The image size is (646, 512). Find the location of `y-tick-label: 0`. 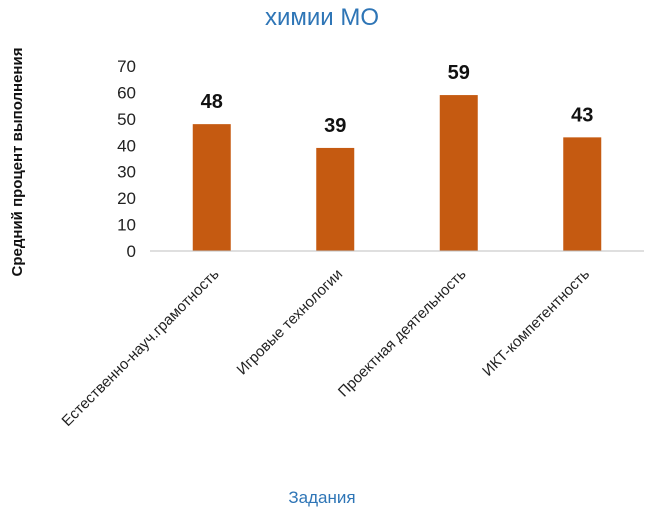

y-tick-label: 0 is located at coordinates (131, 251).